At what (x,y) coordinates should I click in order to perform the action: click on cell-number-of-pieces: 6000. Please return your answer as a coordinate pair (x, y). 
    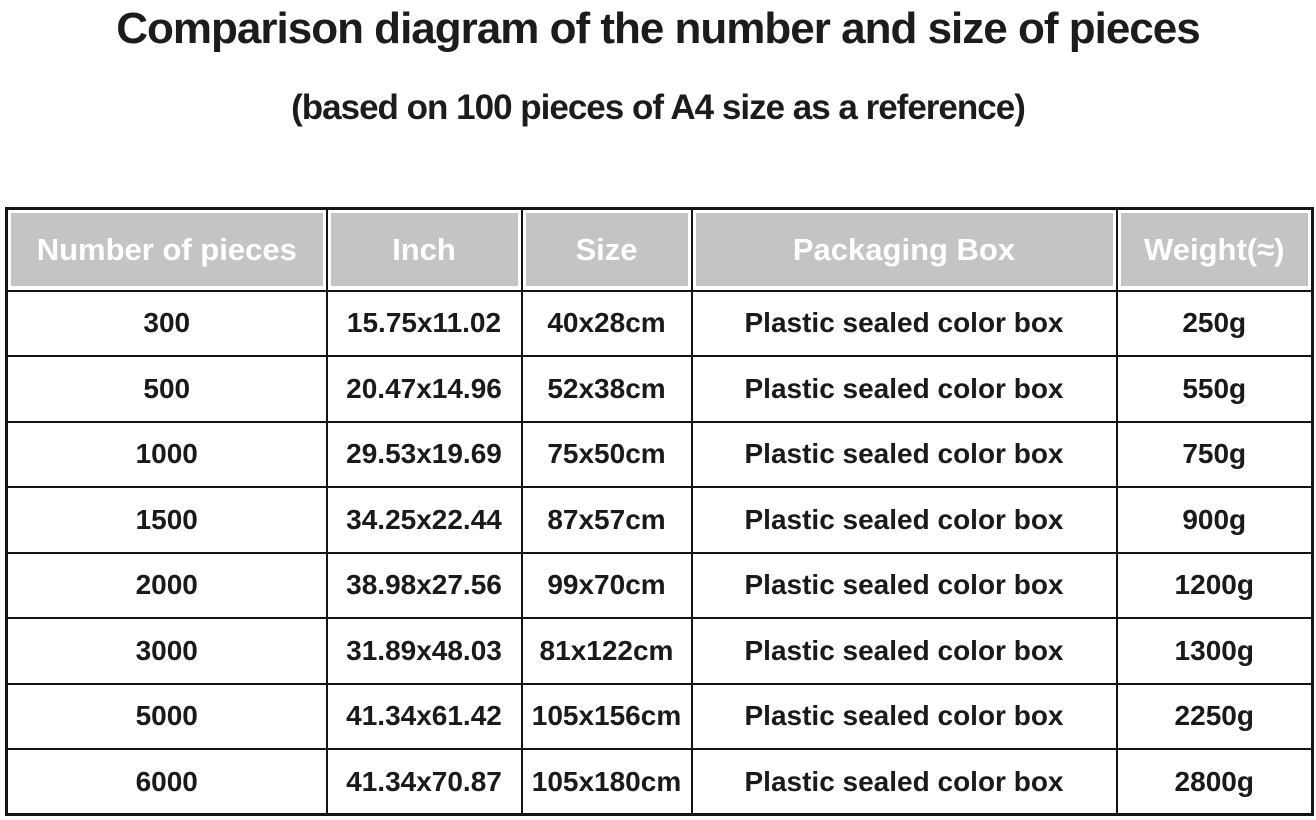
    Looking at the image, I should click on (166, 782).